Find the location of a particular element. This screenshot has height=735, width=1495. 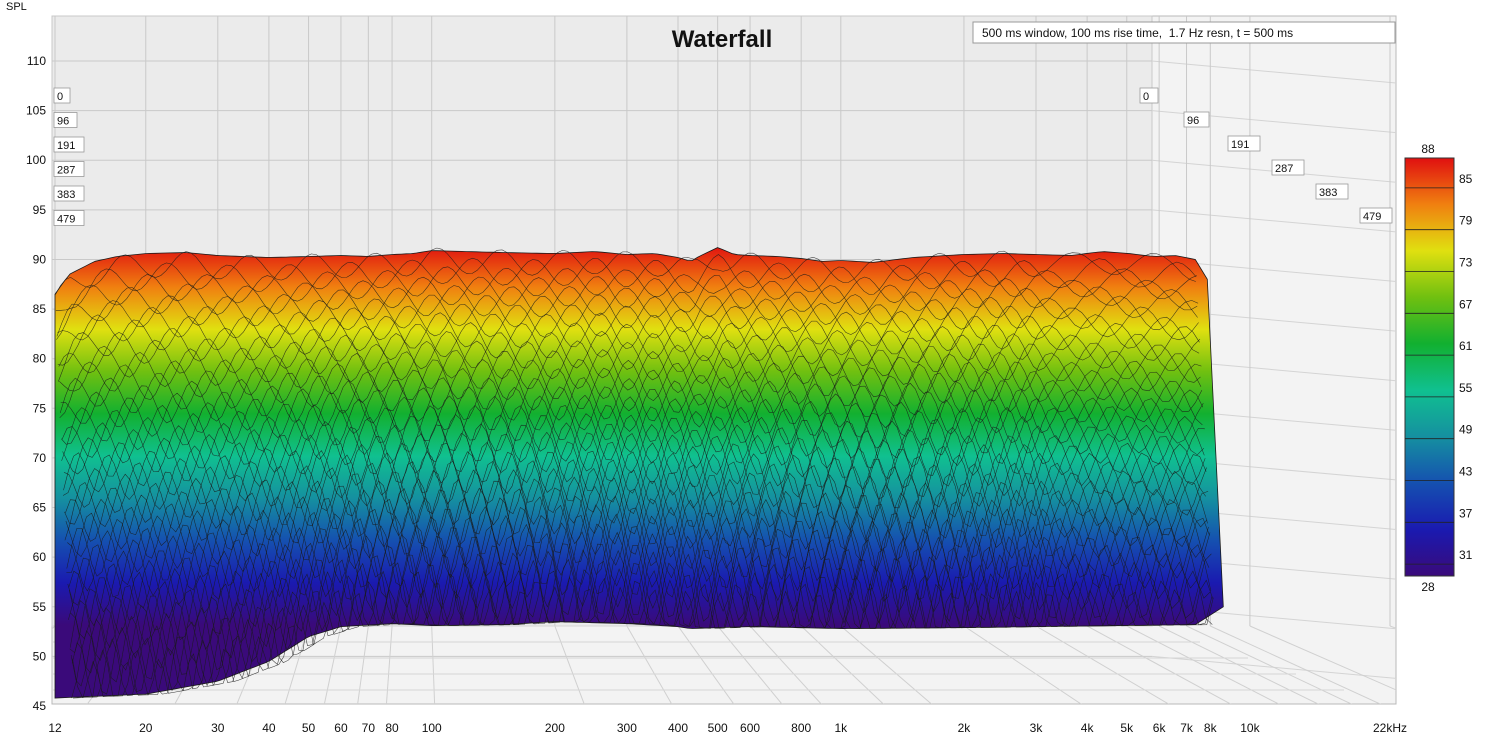

y-tick-label: 80 is located at coordinates (40, 359).